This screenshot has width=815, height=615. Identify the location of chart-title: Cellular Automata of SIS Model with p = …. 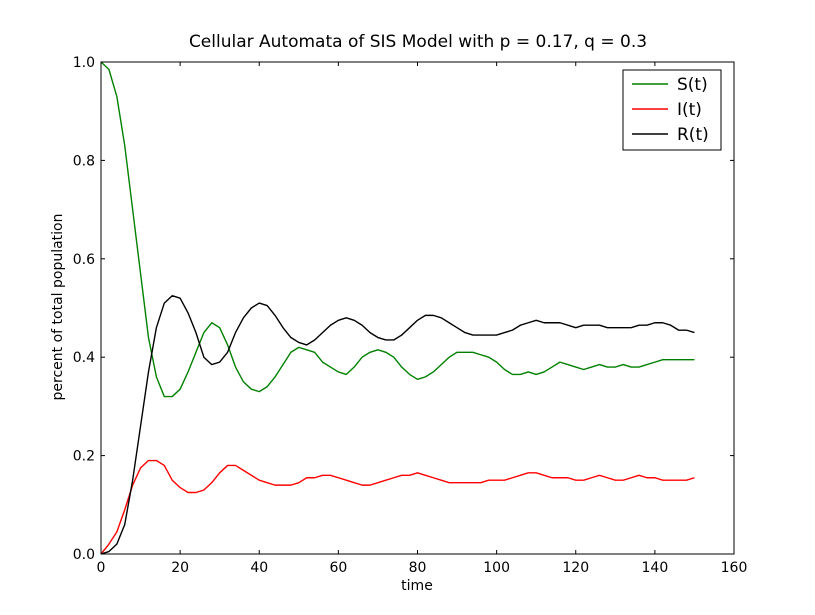
(418, 42).